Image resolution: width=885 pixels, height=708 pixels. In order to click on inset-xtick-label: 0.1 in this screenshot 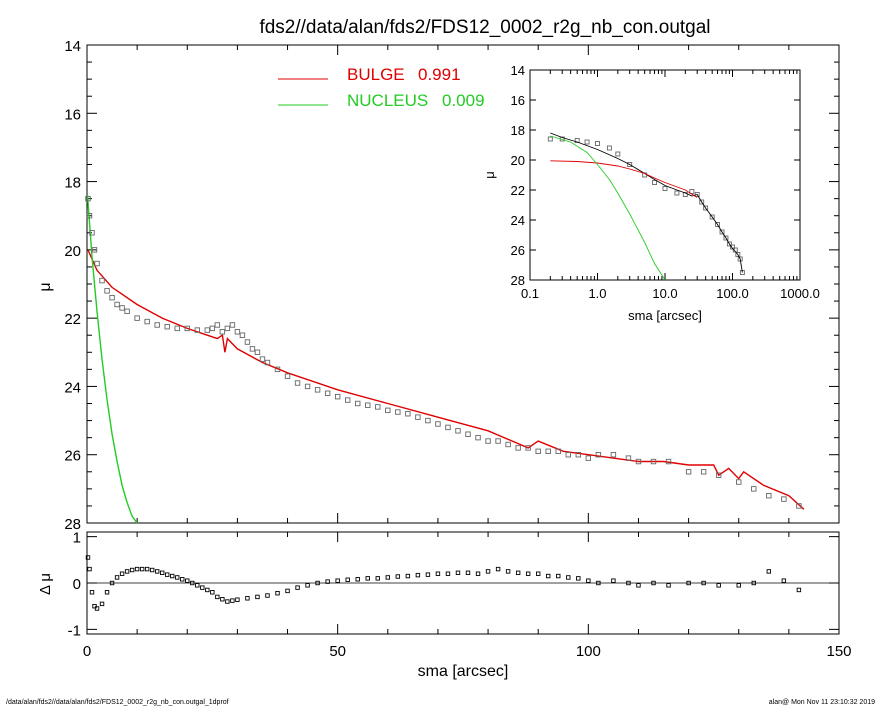, I will do `click(530, 293)`.